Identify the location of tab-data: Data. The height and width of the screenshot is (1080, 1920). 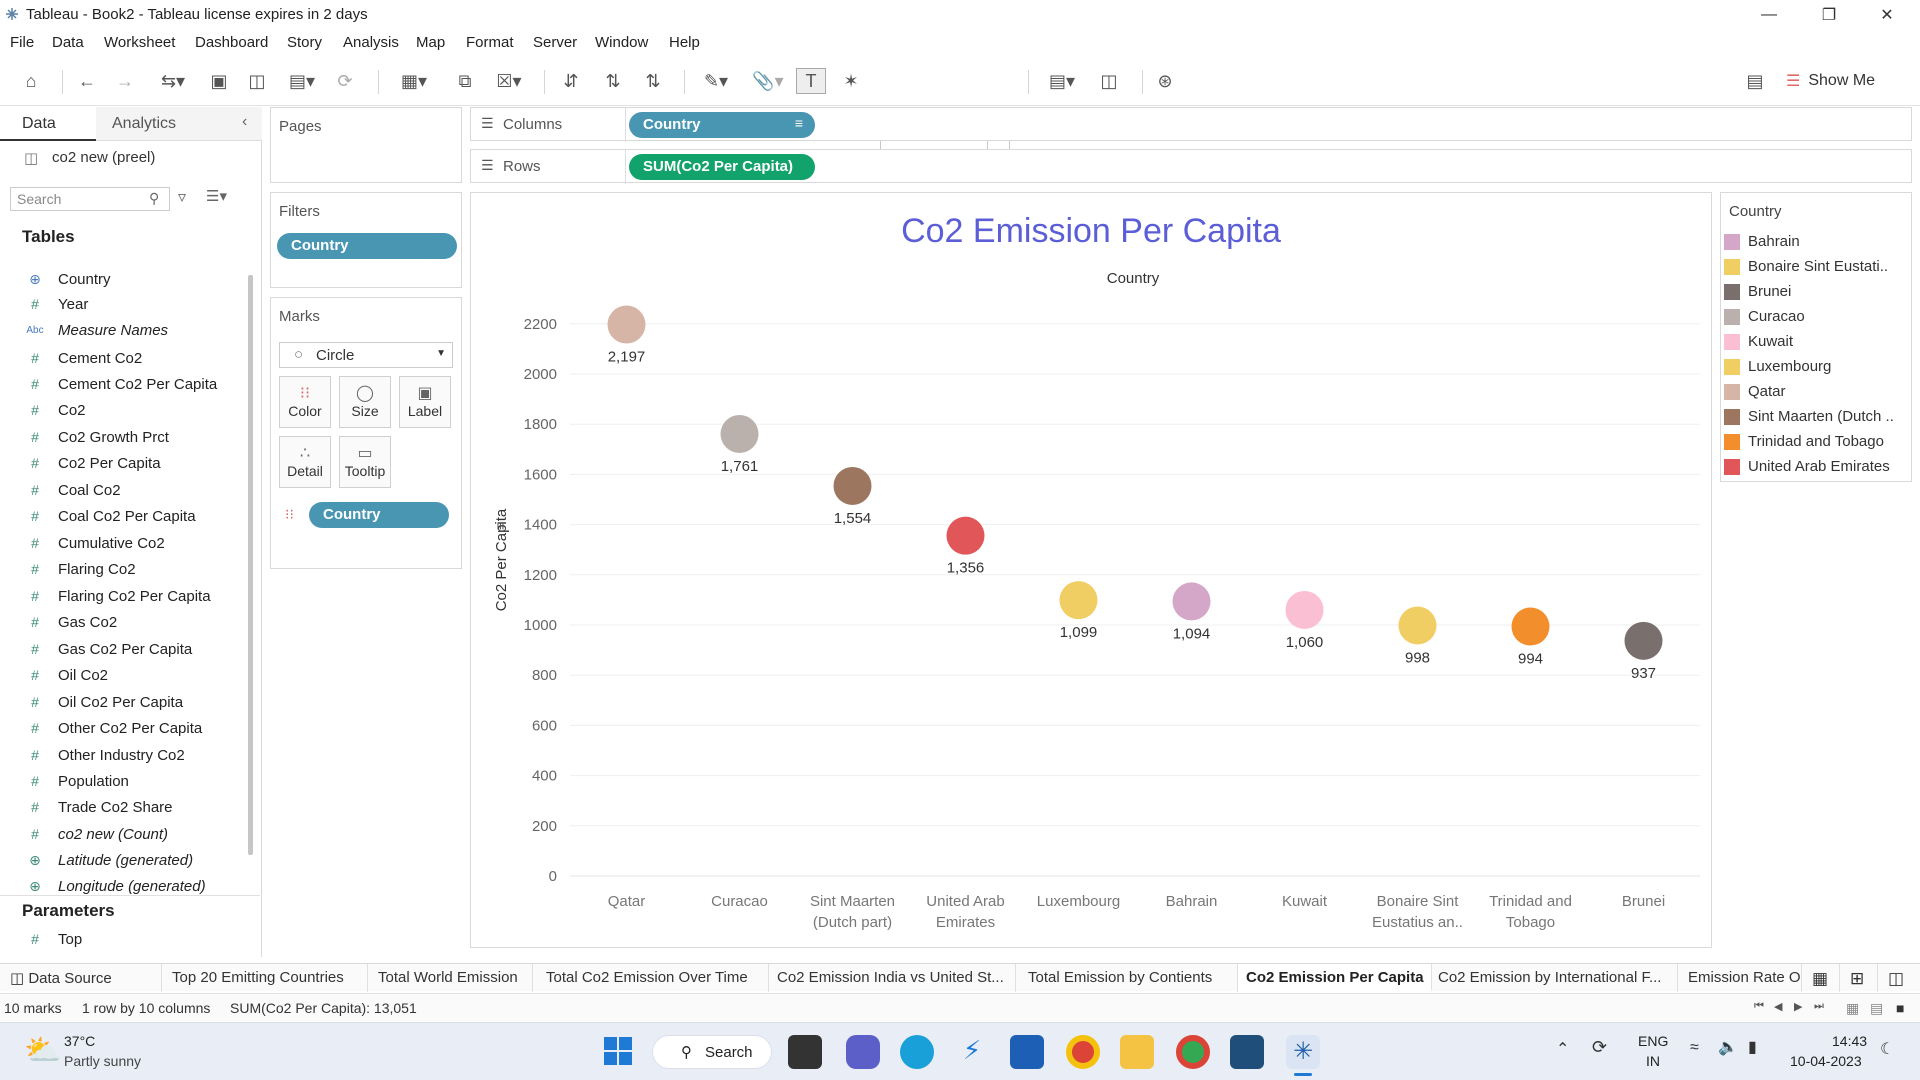
(48, 124).